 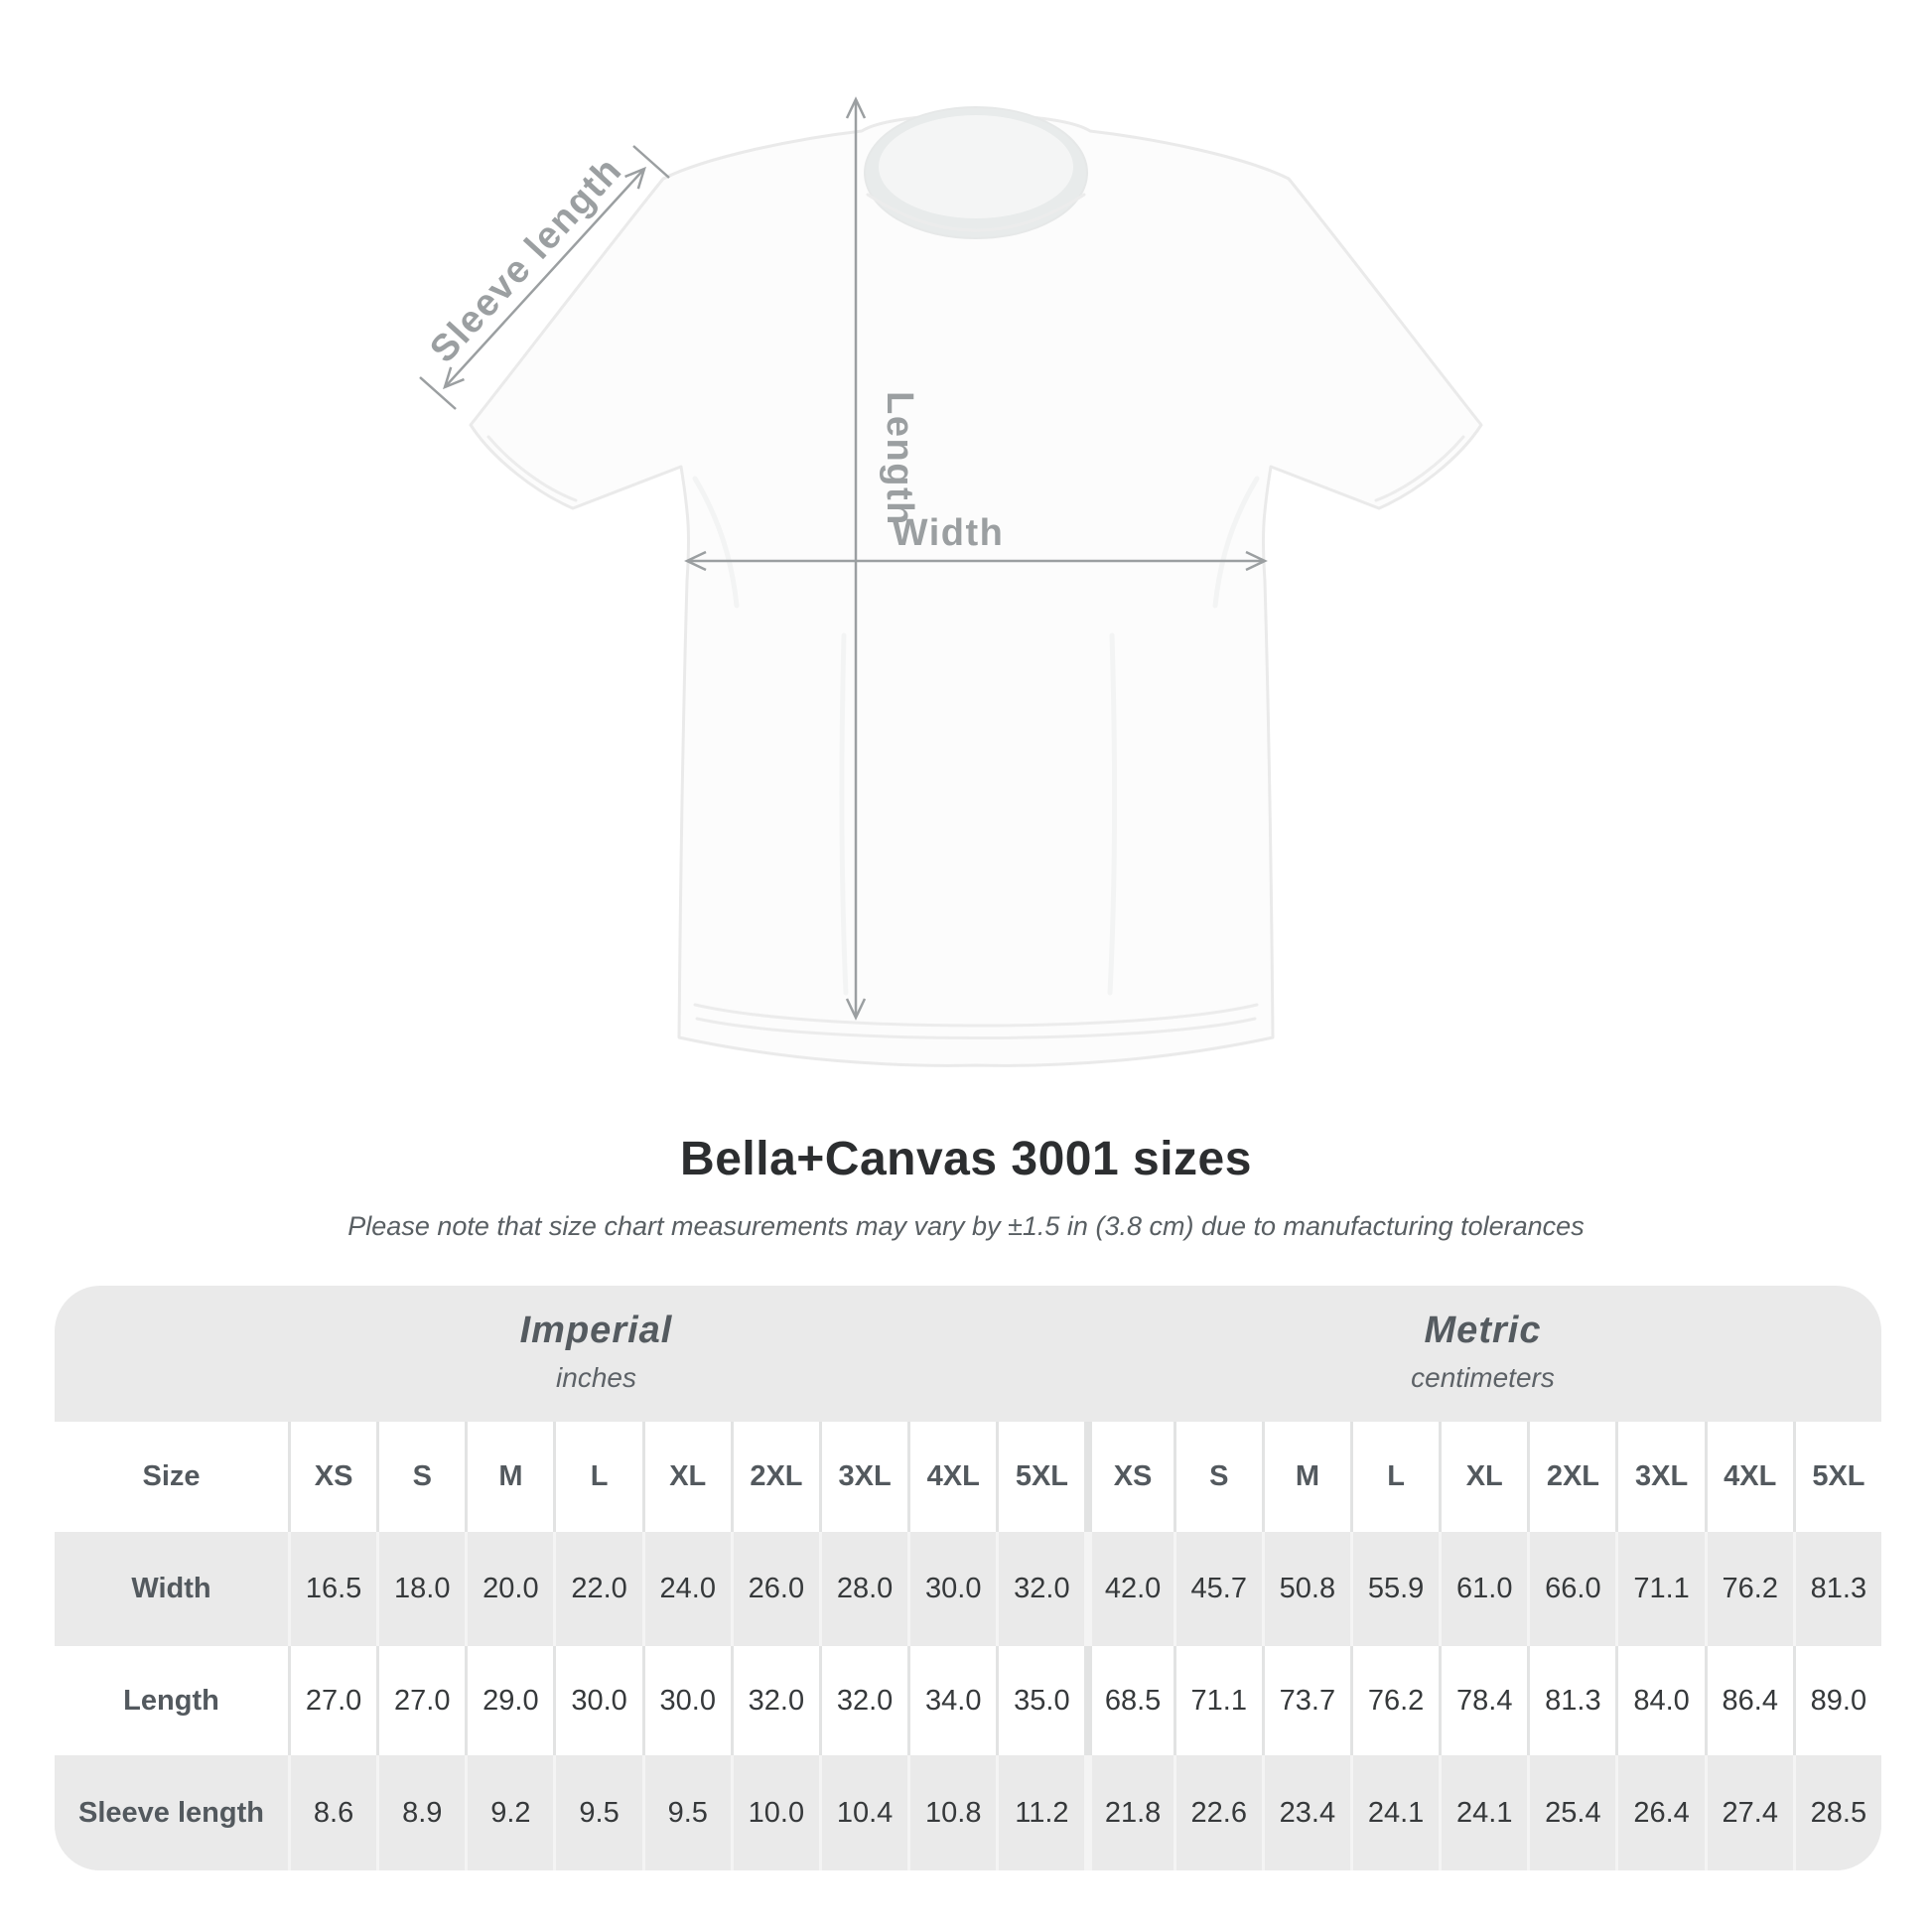 I want to click on value-width-metric-m: 50.8, so click(x=1305, y=1589).